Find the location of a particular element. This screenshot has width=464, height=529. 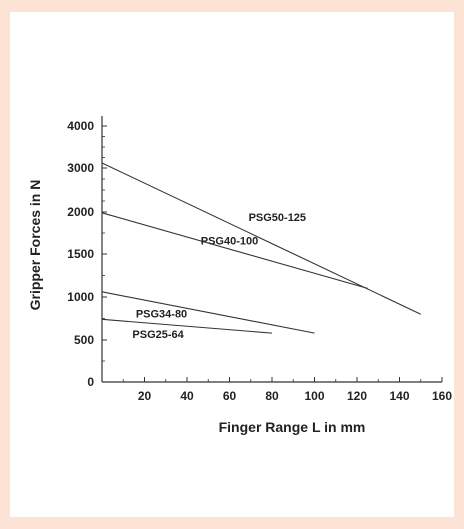

x-tick-label-40: 40 is located at coordinates (187, 396).